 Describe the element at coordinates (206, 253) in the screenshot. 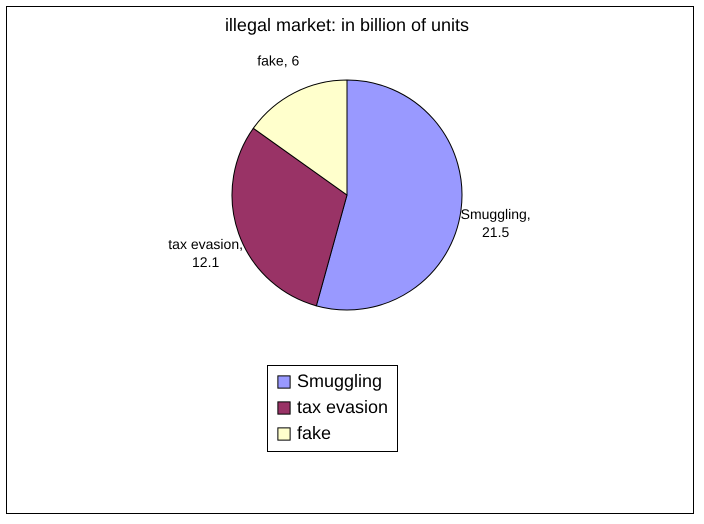

I see `data-label: tax evasion, 12.1` at that location.